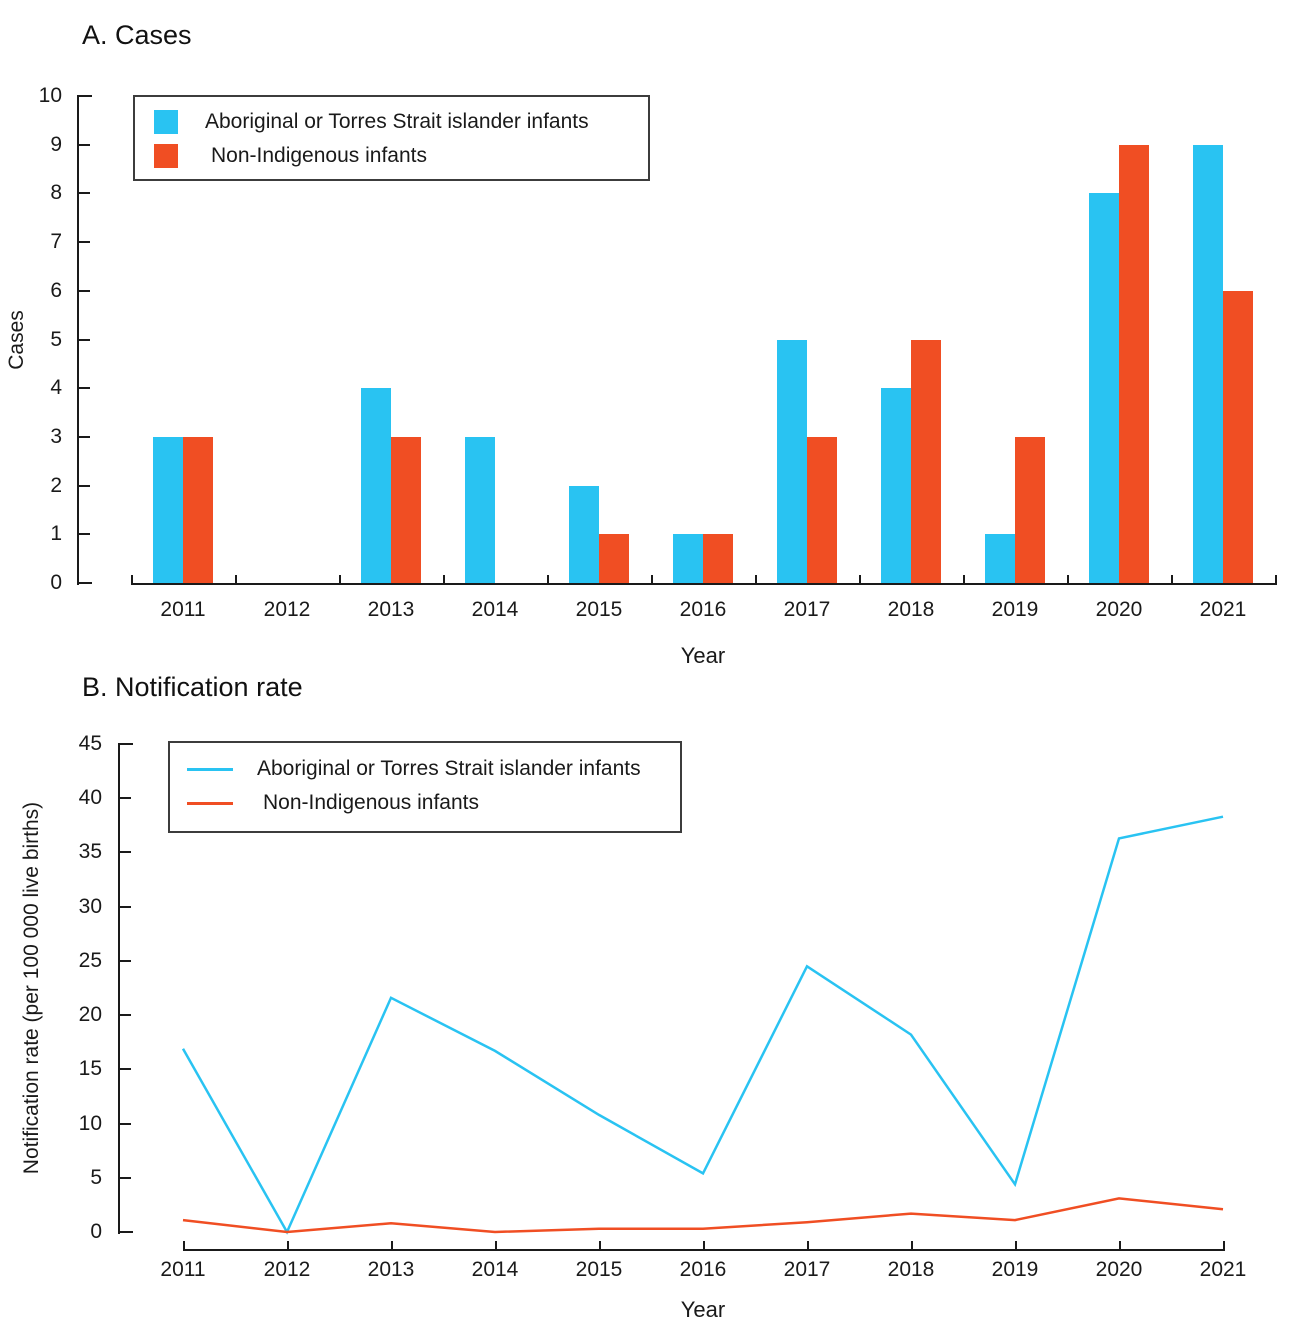 This screenshot has height=1331, width=1296. What do you see at coordinates (495, 609) in the screenshot?
I see `panel-a-x-tick-label: 2014` at bounding box center [495, 609].